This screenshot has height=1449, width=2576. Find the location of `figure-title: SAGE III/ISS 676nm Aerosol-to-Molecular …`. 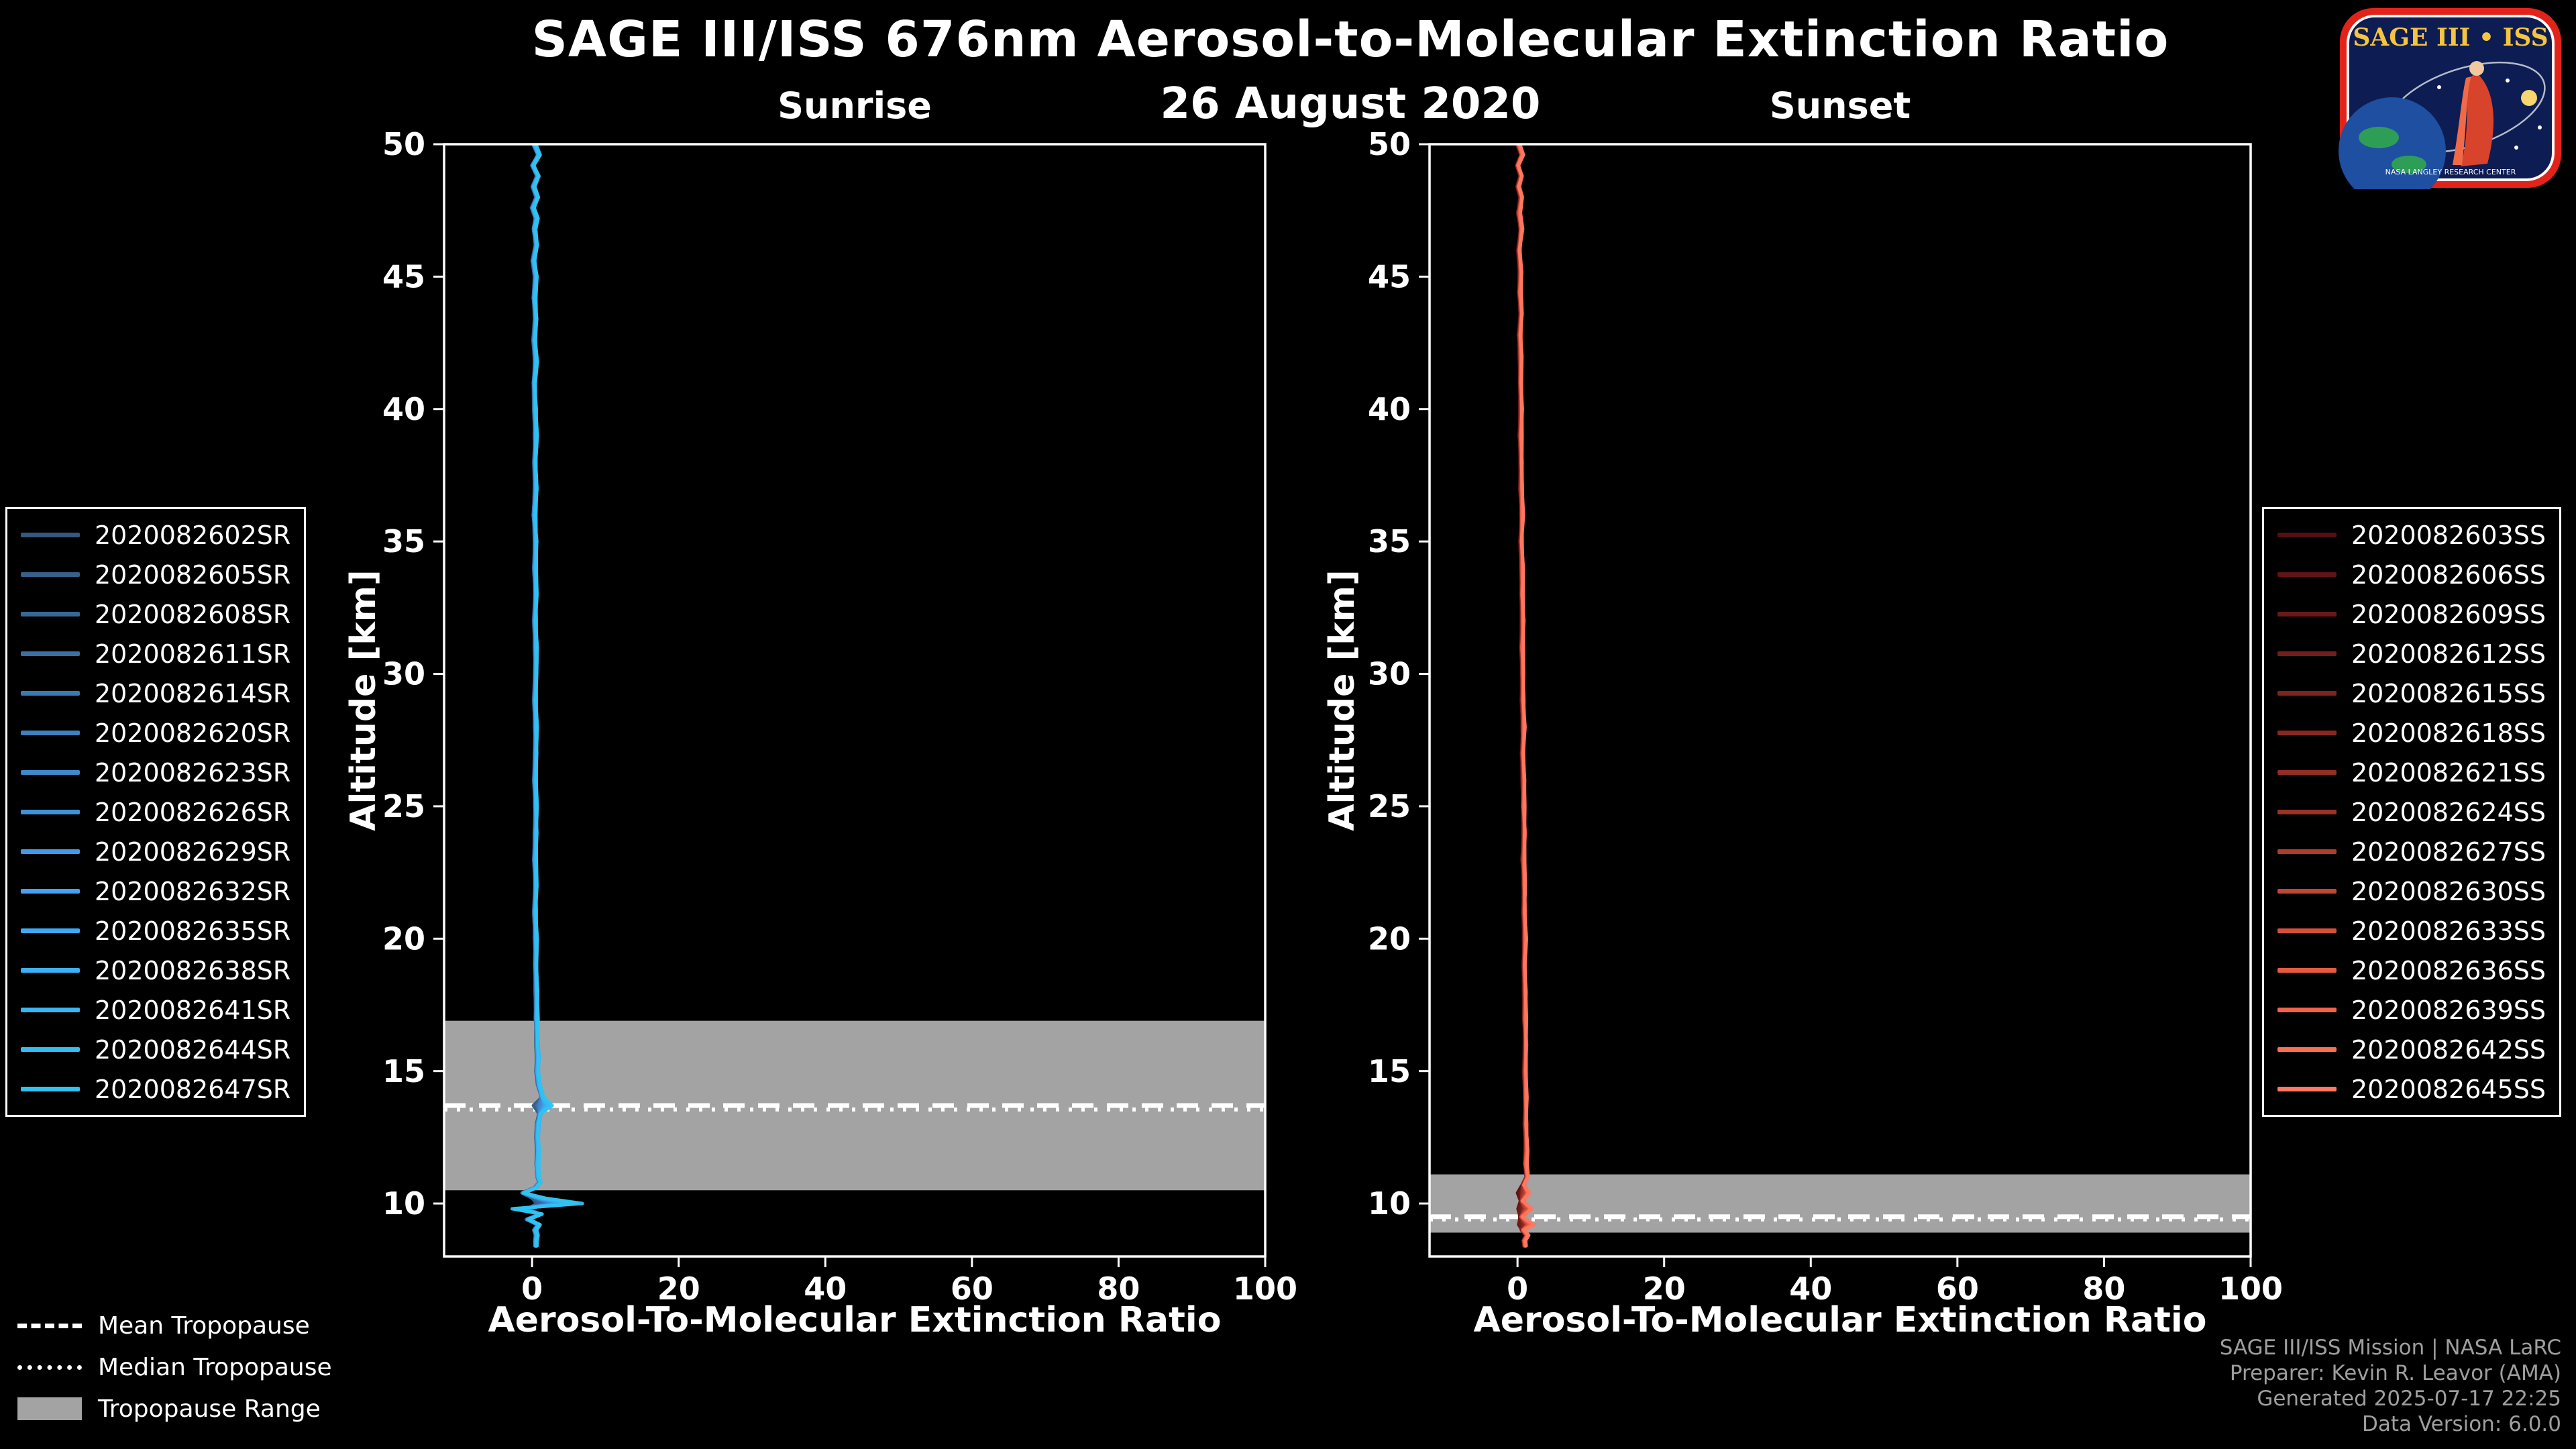

figure-title: SAGE III/ISS 676nm Aerosol-to-Molecular … is located at coordinates (1350, 39).